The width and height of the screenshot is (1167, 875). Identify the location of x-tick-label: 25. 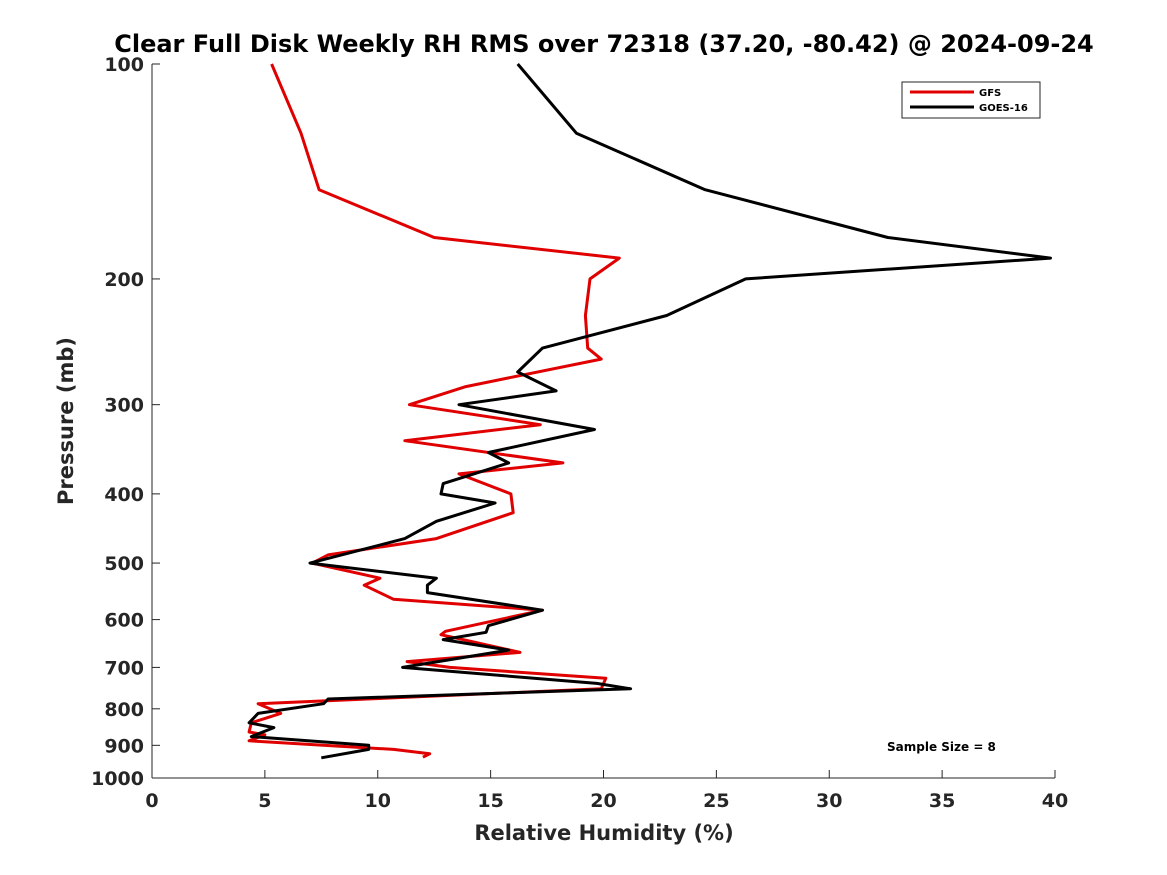
(716, 801).